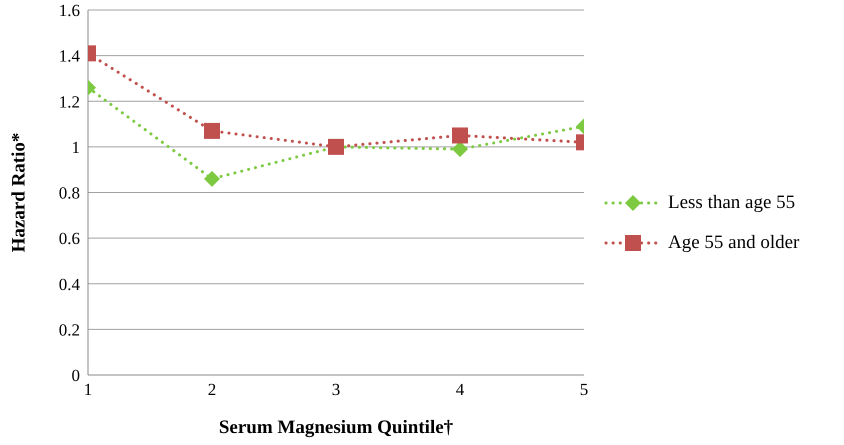 The height and width of the screenshot is (445, 844). Describe the element at coordinates (336, 427) in the screenshot. I see `x-axis-title: Serum Magnesium Quintile†` at that location.